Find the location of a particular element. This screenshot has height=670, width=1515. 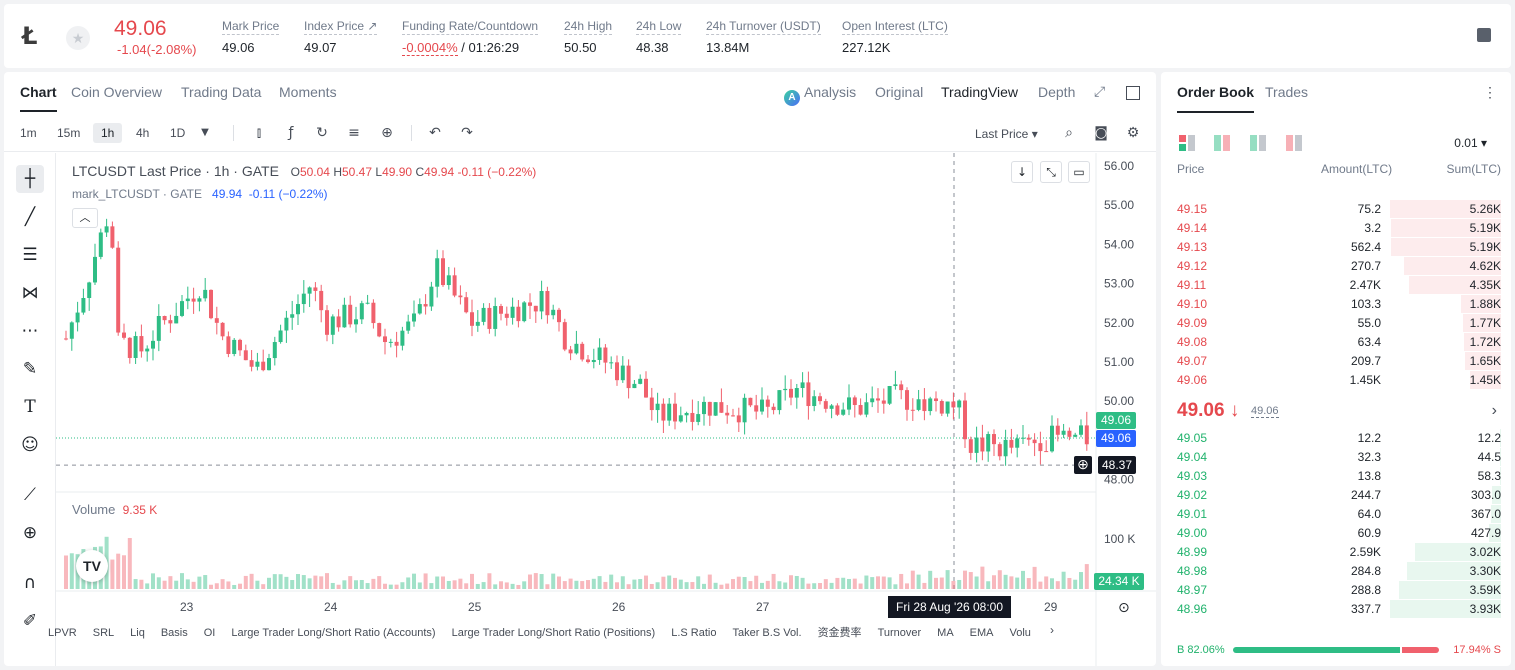

indicator-item: SRL is located at coordinates (103, 633).